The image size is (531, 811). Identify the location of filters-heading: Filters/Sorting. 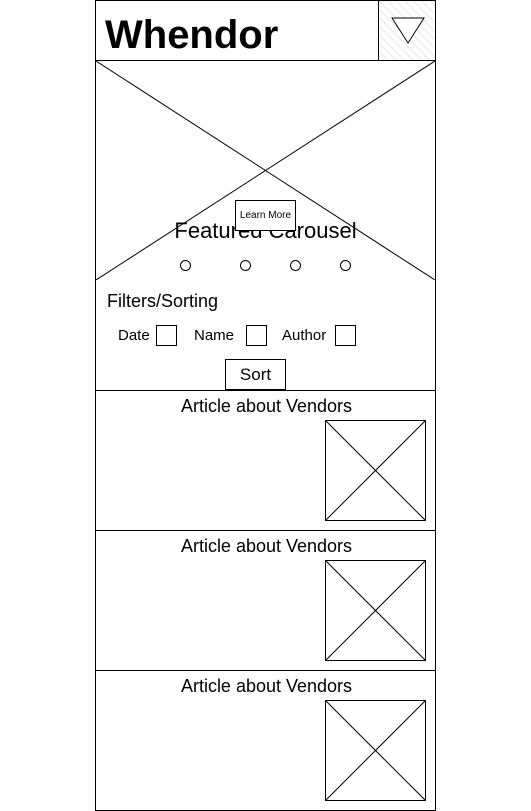
(163, 301).